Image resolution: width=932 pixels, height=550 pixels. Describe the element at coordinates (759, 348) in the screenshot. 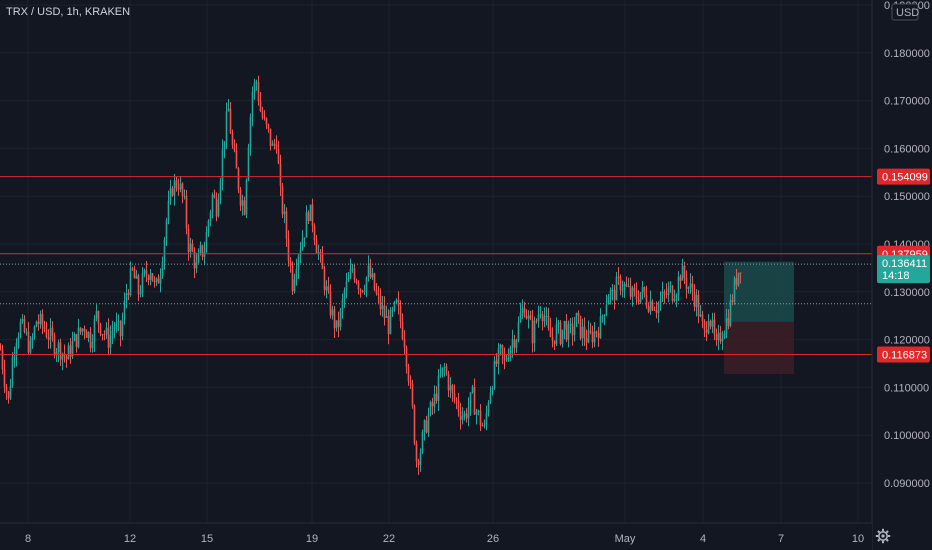

I see `stop-zone` at that location.